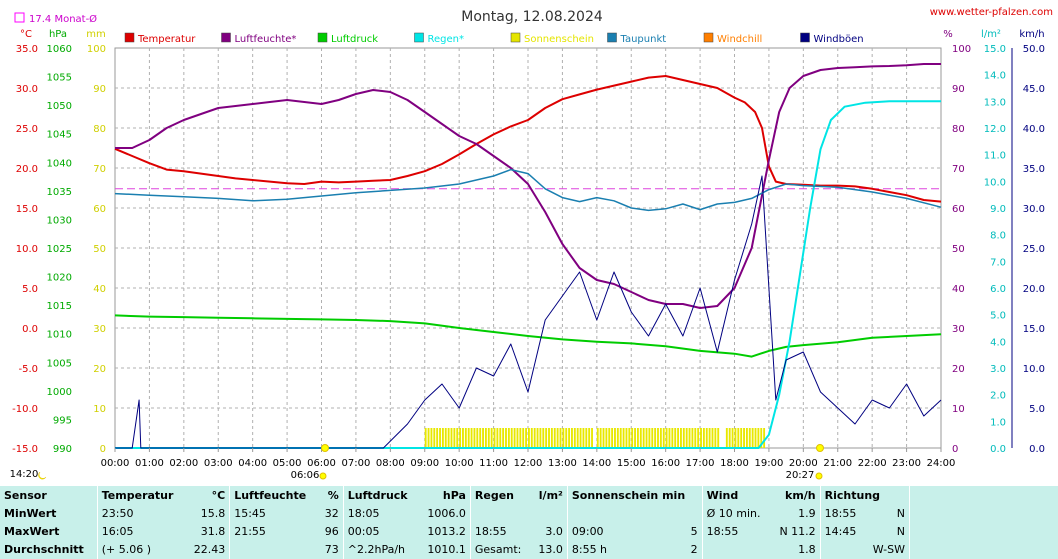 The image size is (1058, 559). What do you see at coordinates (500, 549) in the screenshot?
I see `stats-cell: Gesamt:` at bounding box center [500, 549].